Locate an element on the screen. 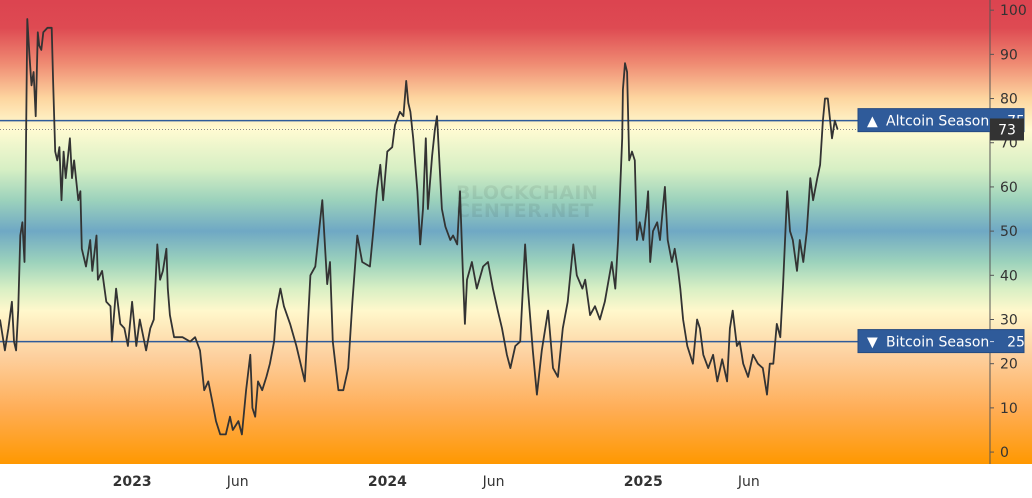 This screenshot has height=498, width=1032. level-label-bitcoin-season: ▼ Bitcoin Season 25 is located at coordinates (941, 341).